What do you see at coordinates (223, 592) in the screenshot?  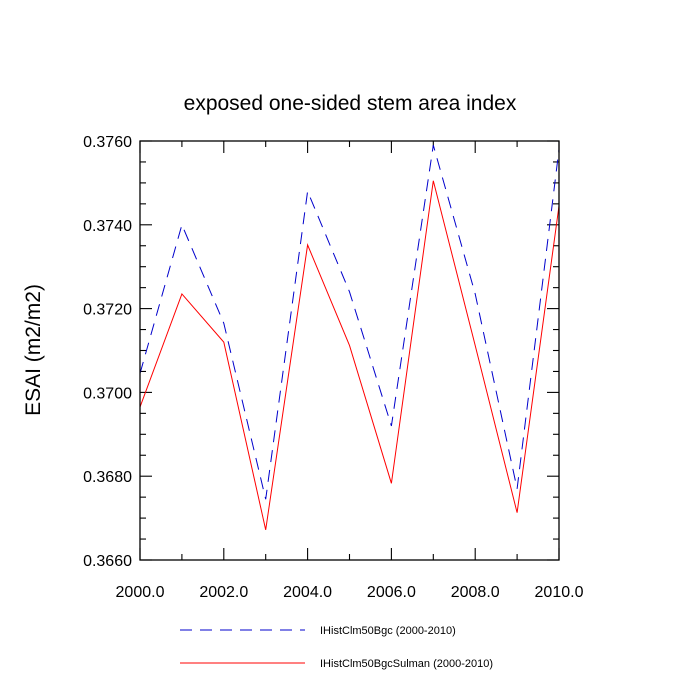 I see `x-tick-label: 2002.0` at bounding box center [223, 592].